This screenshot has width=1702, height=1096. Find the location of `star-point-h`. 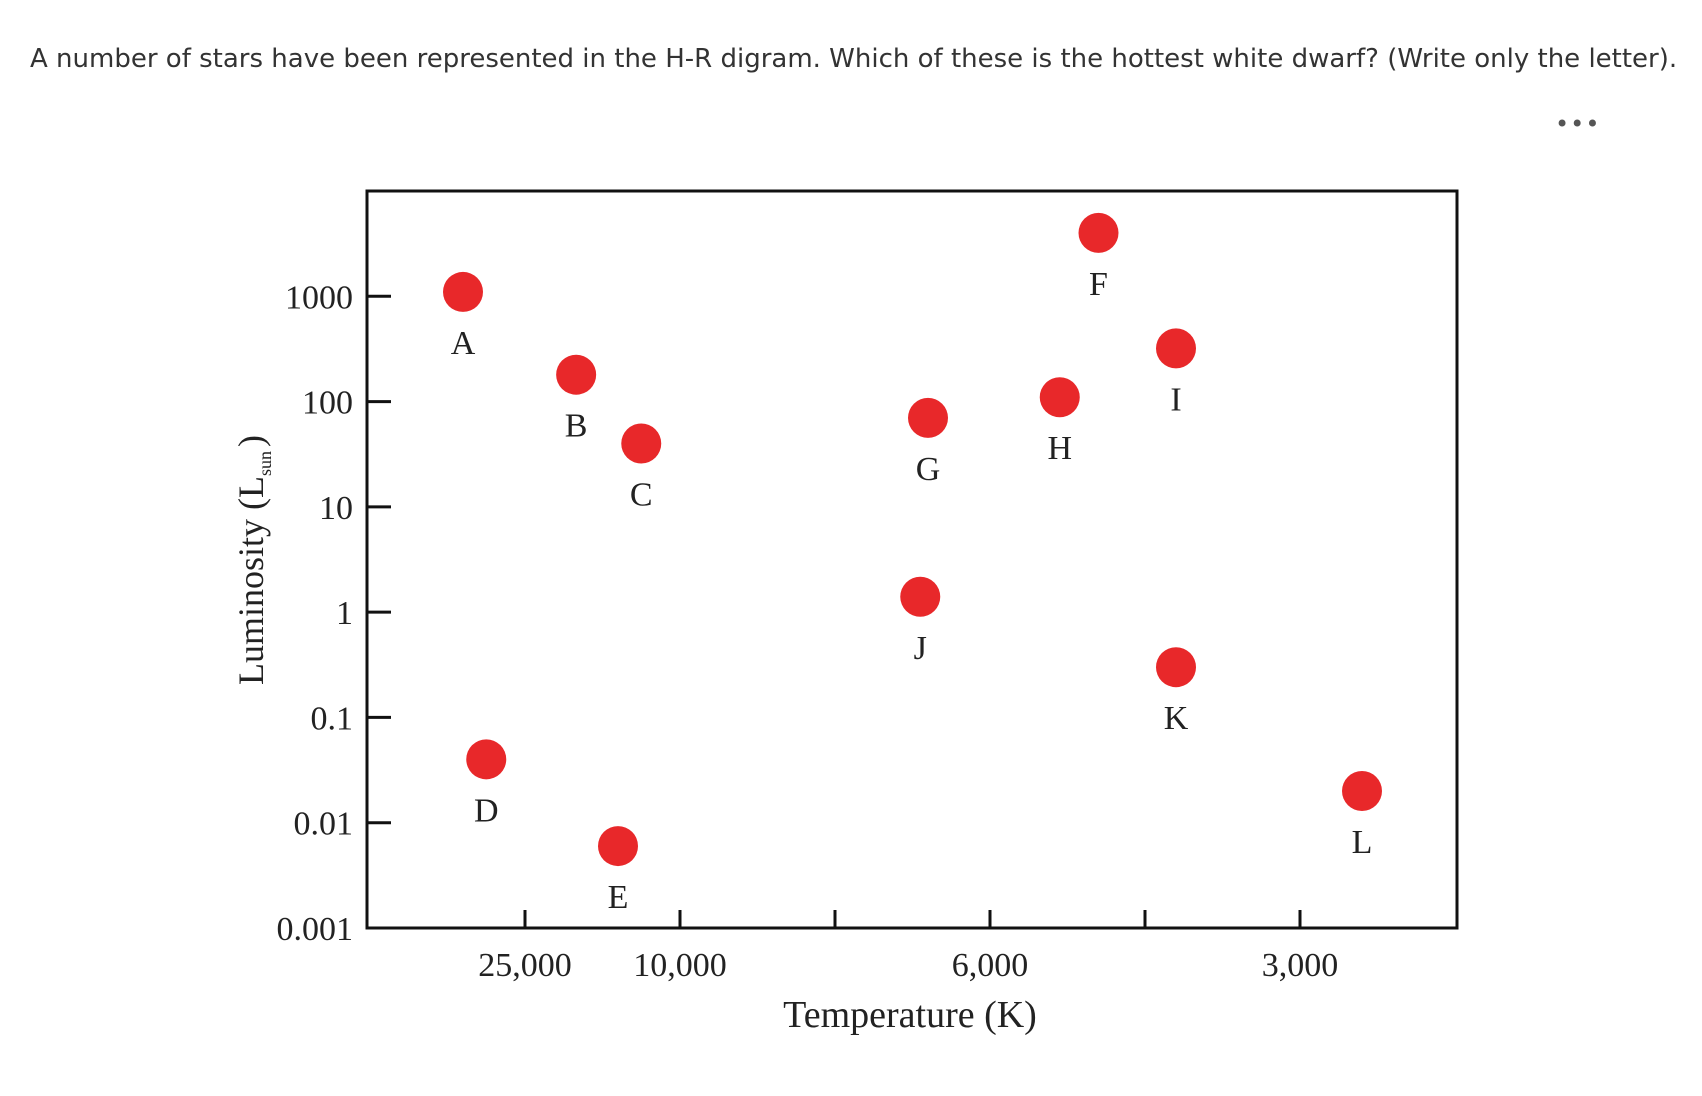

star-point-h is located at coordinates (1059, 397).